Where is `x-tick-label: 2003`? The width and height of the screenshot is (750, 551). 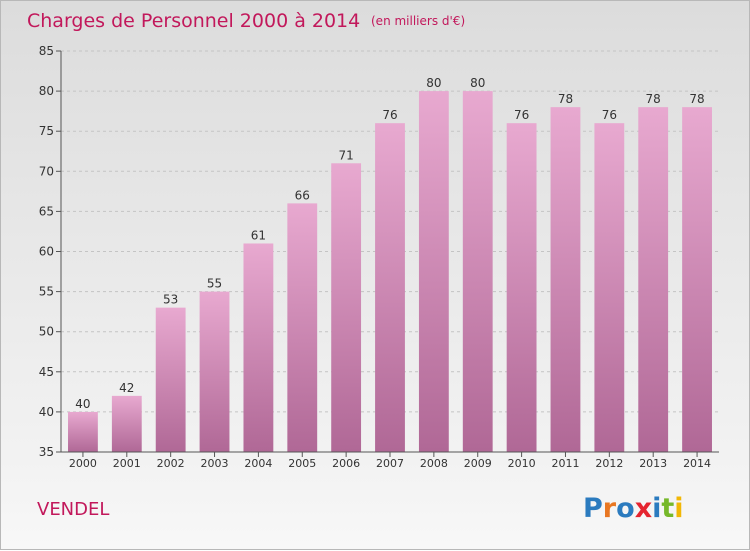
x-tick-label: 2003 is located at coordinates (215, 463).